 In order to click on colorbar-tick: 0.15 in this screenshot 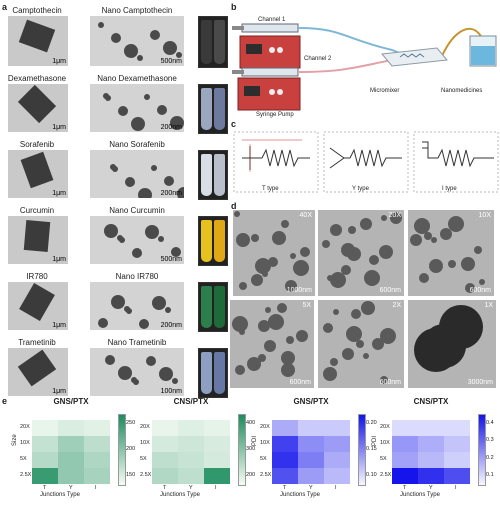, I will do `click(371, 449)`.